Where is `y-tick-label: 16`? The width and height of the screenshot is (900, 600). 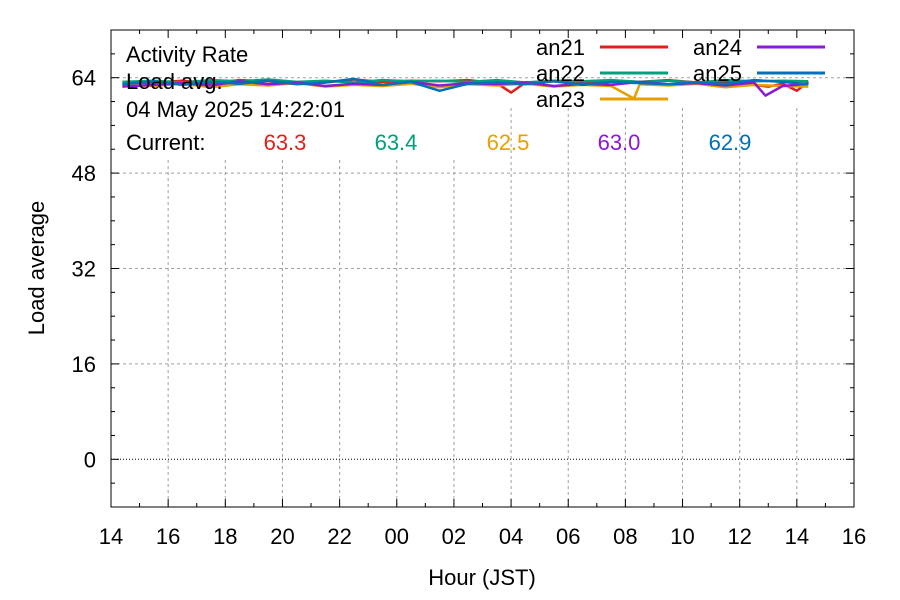
y-tick-label: 16 is located at coordinates (84, 364).